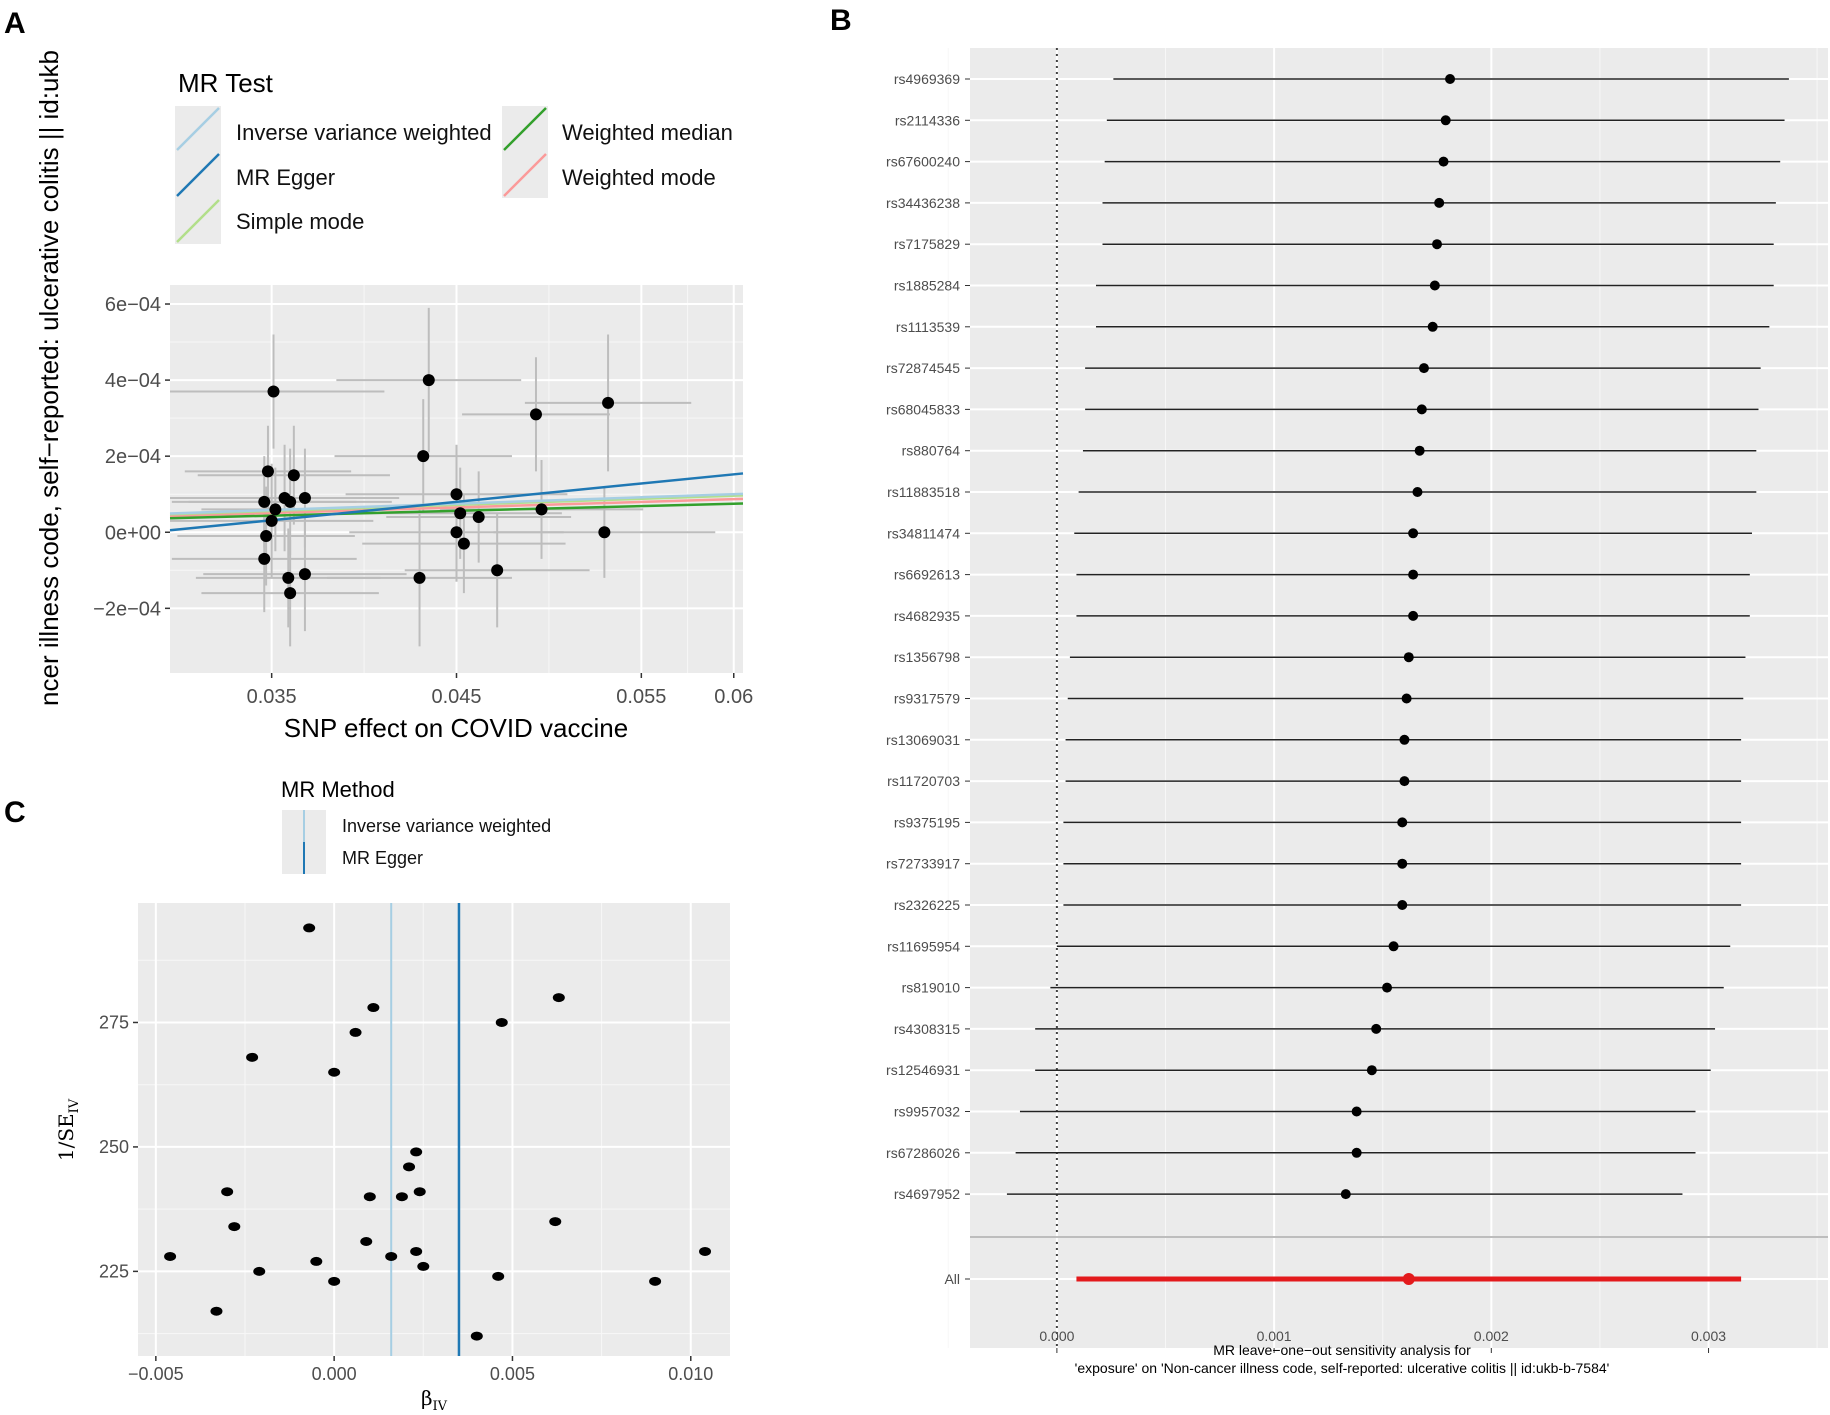 This screenshot has height=1415, width=1830. Describe the element at coordinates (931, 451) in the screenshot. I see `snp-label: rs880764` at that location.